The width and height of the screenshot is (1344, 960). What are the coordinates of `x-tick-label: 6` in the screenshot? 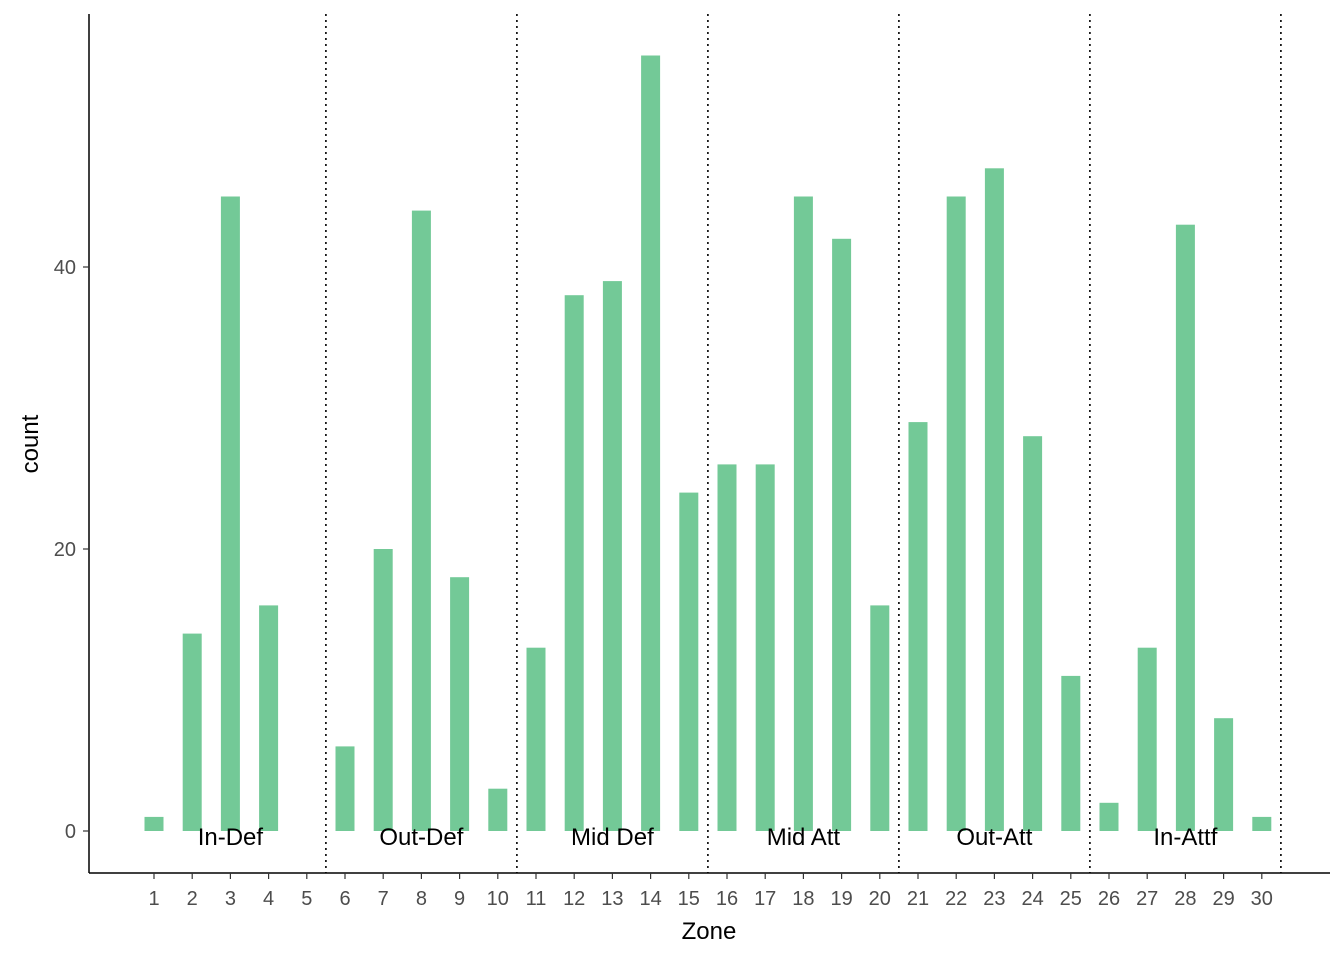 It's located at (344, 899).